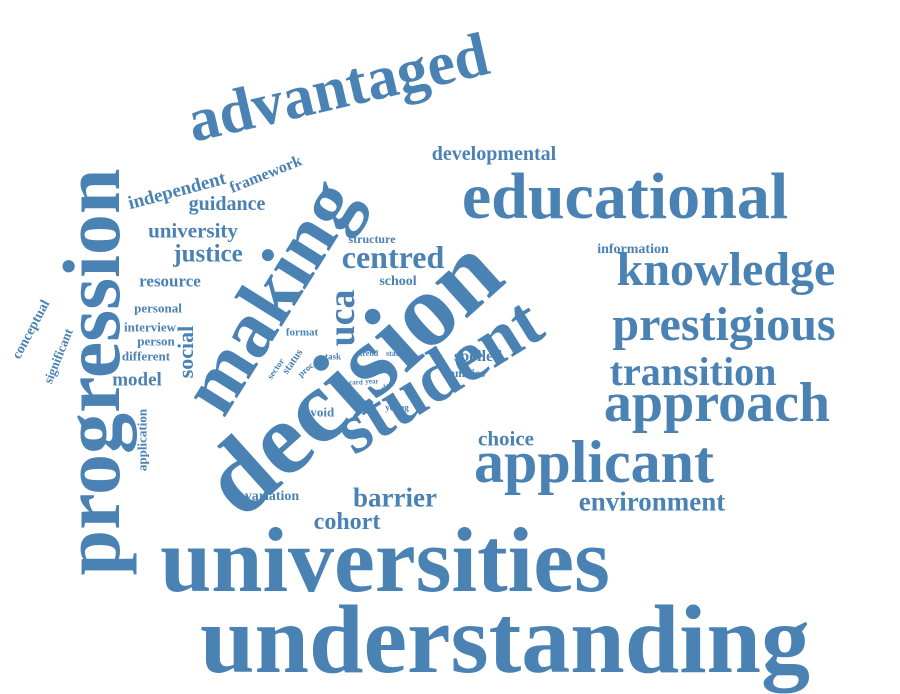 The height and width of the screenshot is (694, 900). I want to click on word-card: card, so click(356, 382).